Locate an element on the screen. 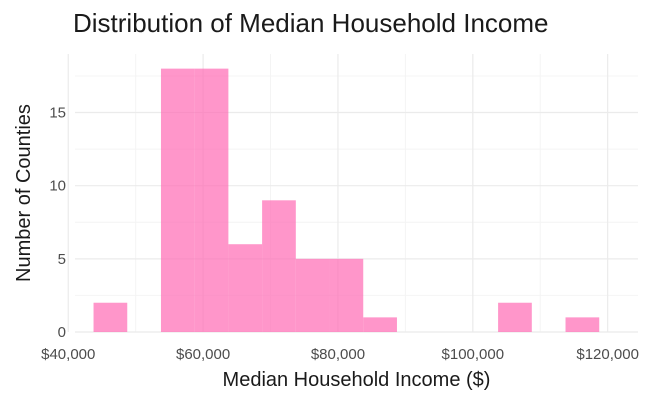  x-tick-label: $80,000 is located at coordinates (338, 354).